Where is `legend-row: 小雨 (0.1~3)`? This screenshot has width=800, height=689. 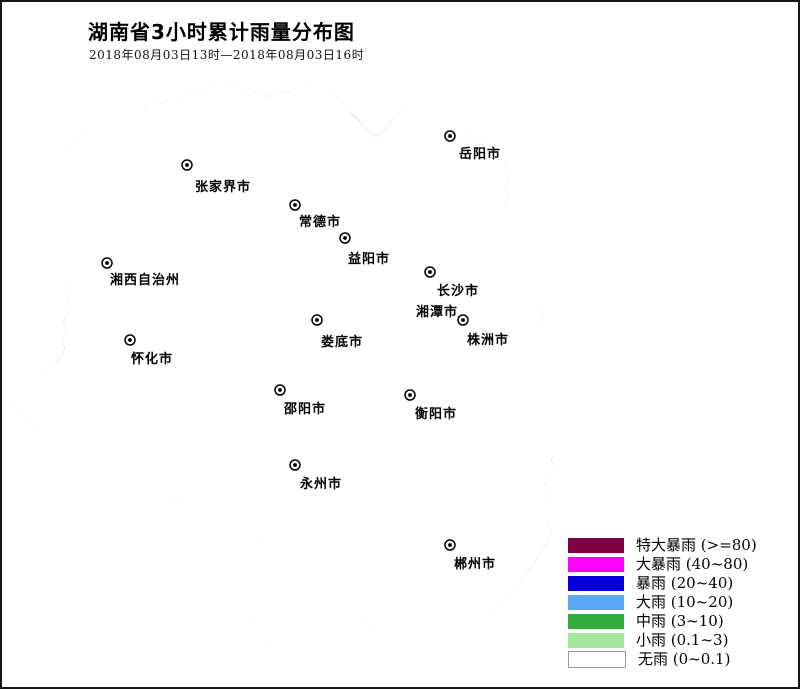
legend-row: 小雨 (0.1~3) is located at coordinates (662, 640).